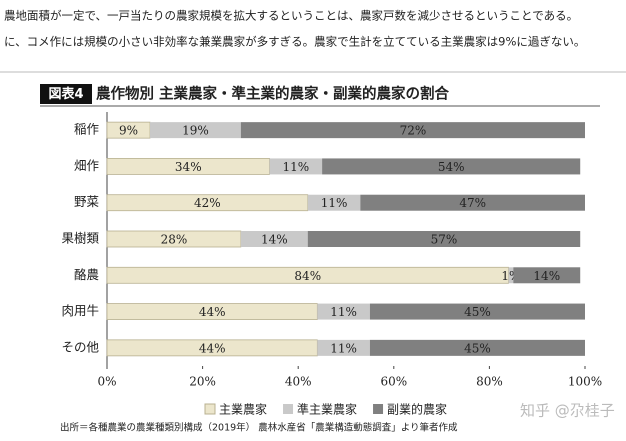  I want to click on value-label: 9%, so click(128, 131).